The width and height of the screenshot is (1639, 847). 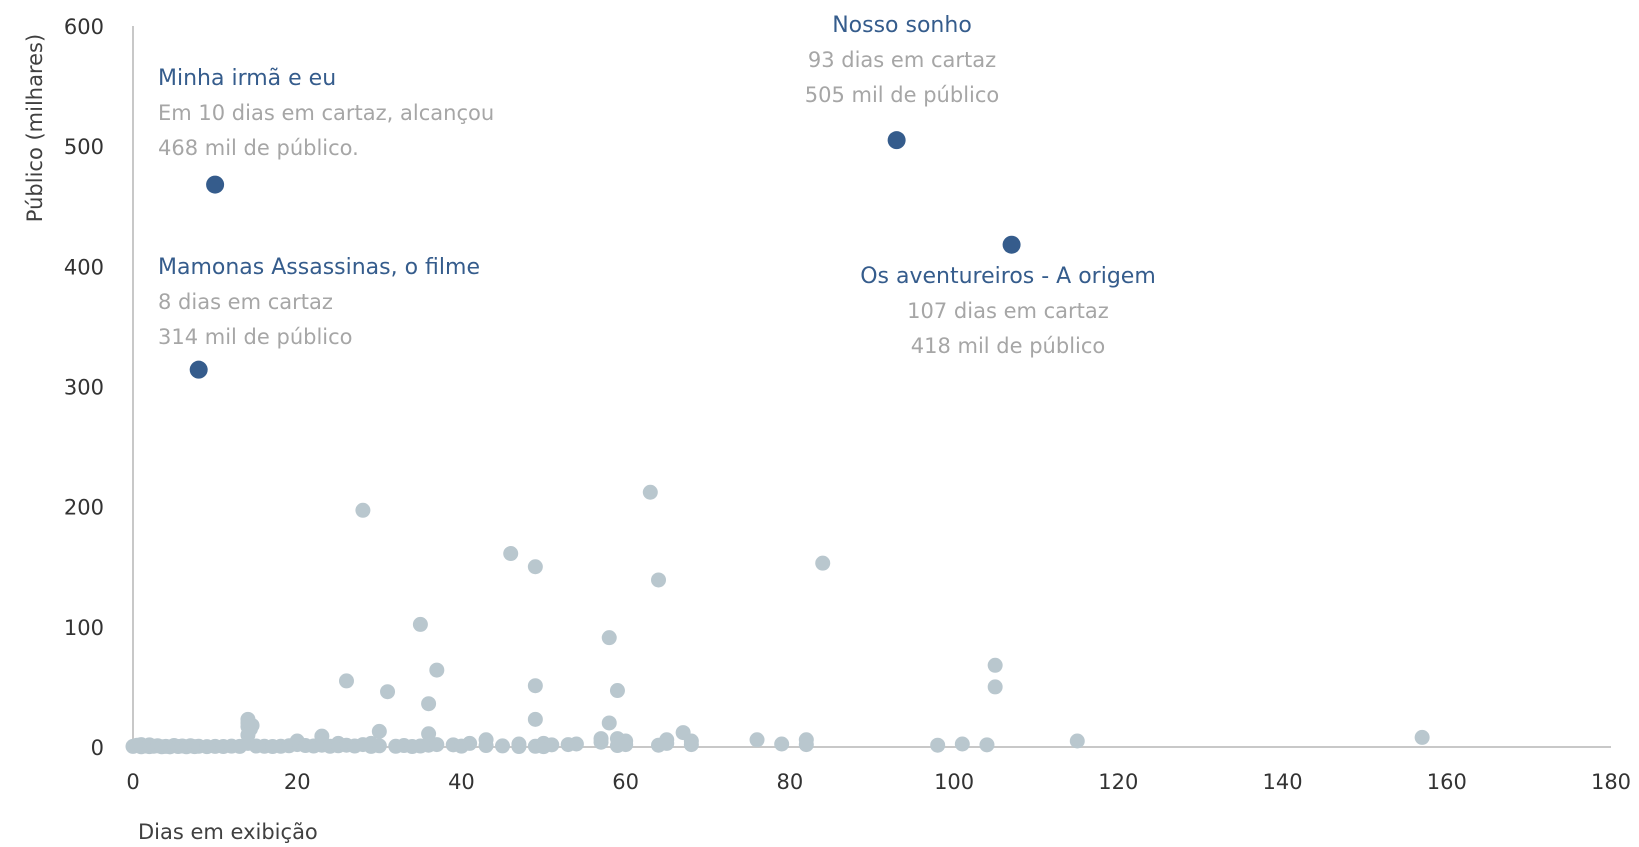 I want to click on annotation-title: Minha irmã e eu, so click(x=247, y=78).